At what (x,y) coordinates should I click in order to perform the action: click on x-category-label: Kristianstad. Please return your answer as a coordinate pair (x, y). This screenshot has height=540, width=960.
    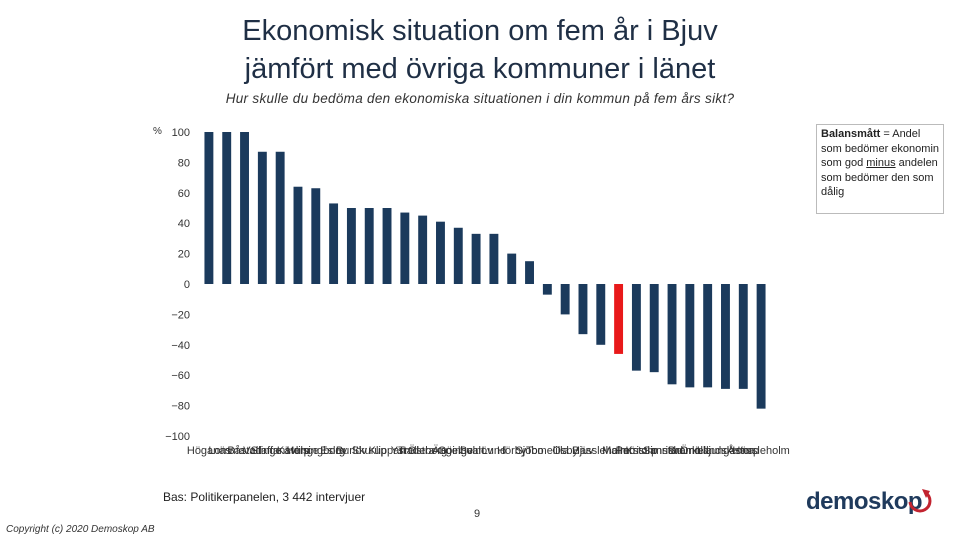
    Looking at the image, I should click on (653, 451).